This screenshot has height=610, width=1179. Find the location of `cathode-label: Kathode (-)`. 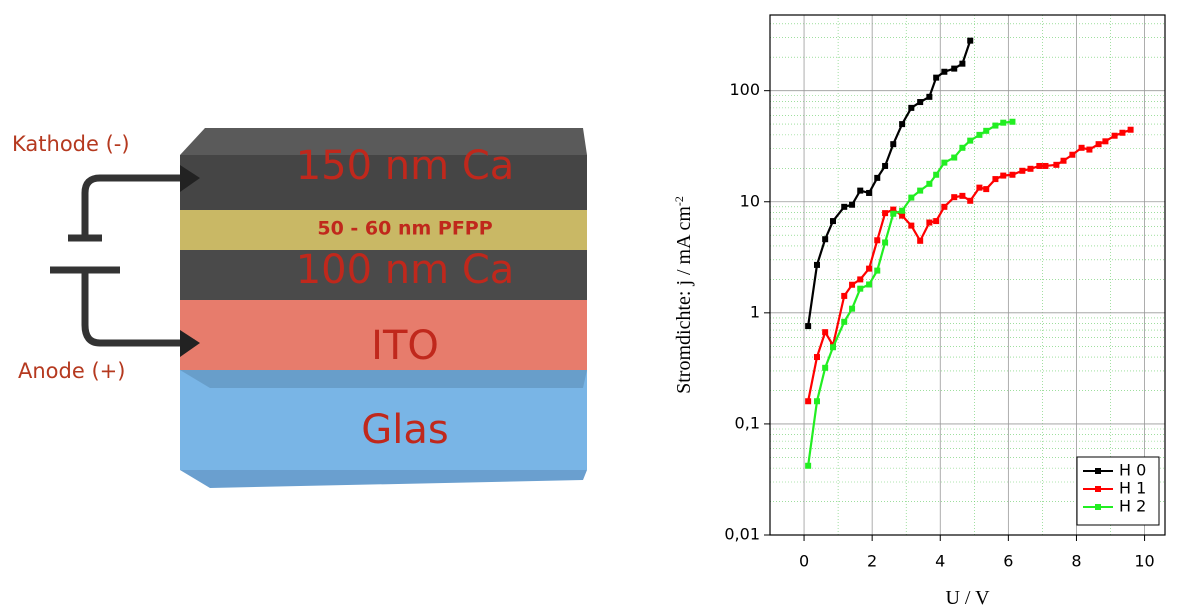

cathode-label: Kathode (-) is located at coordinates (71, 144).